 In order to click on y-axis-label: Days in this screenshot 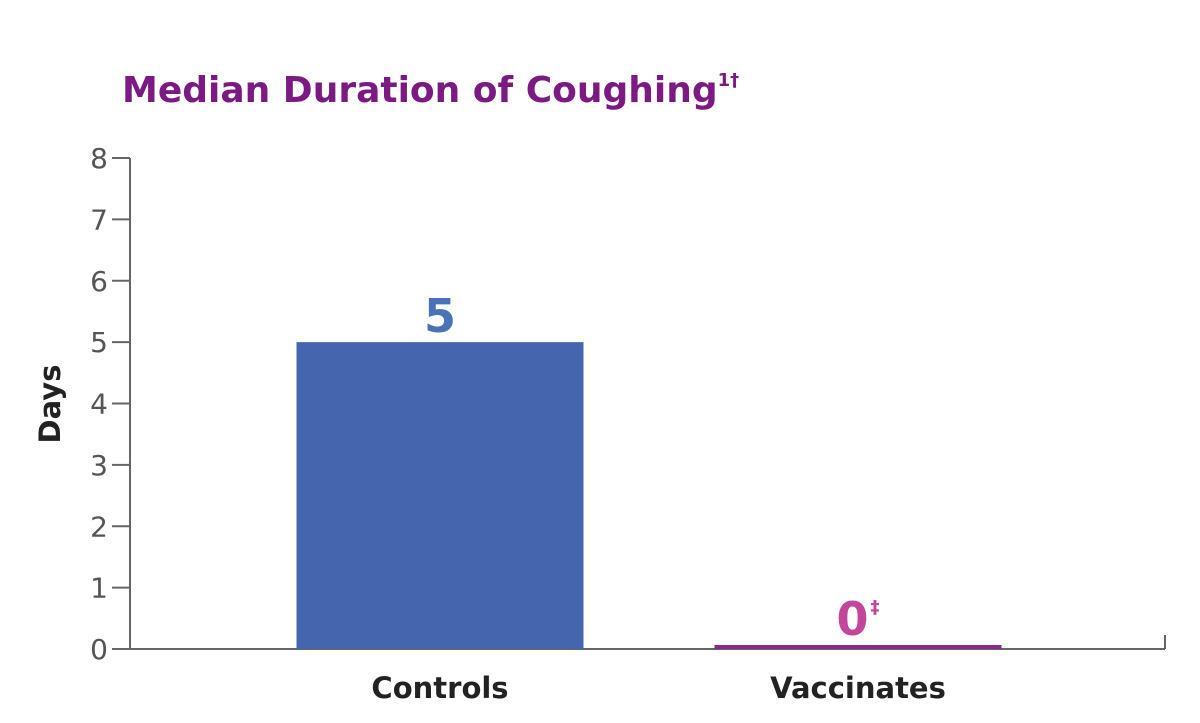, I will do `click(50, 404)`.